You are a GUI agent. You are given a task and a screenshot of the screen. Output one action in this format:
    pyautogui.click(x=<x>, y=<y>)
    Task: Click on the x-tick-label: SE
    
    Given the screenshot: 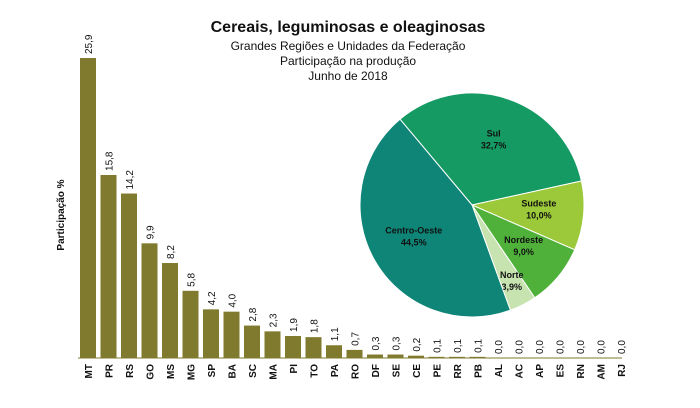 What is the action you would take?
    pyautogui.click(x=397, y=371)
    